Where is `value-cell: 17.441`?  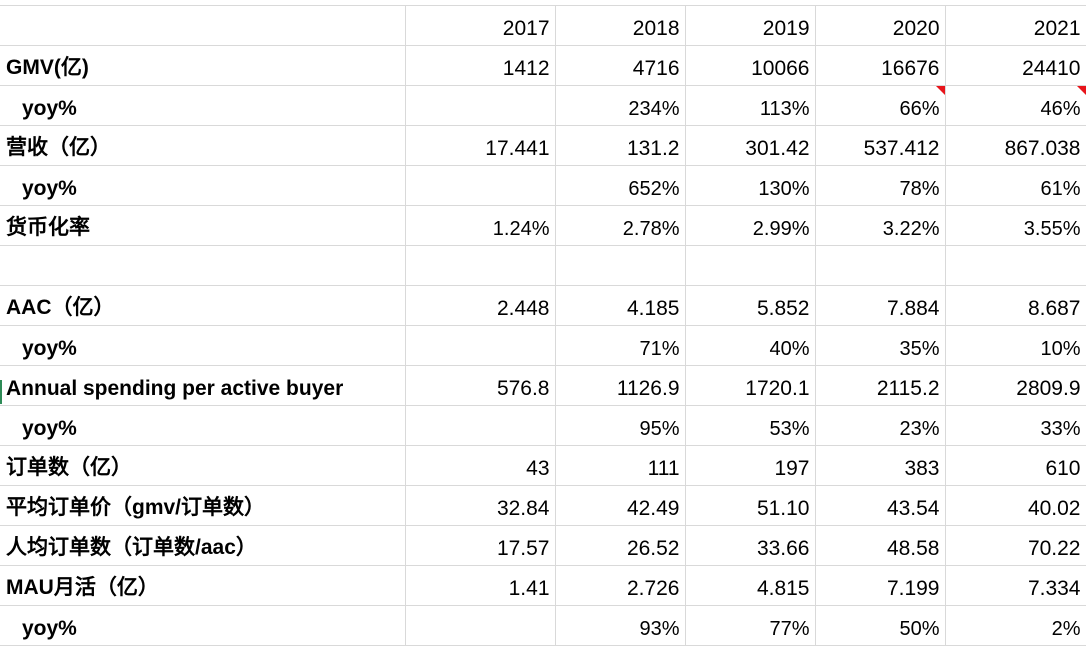 value-cell: 17.441 is located at coordinates (480, 145).